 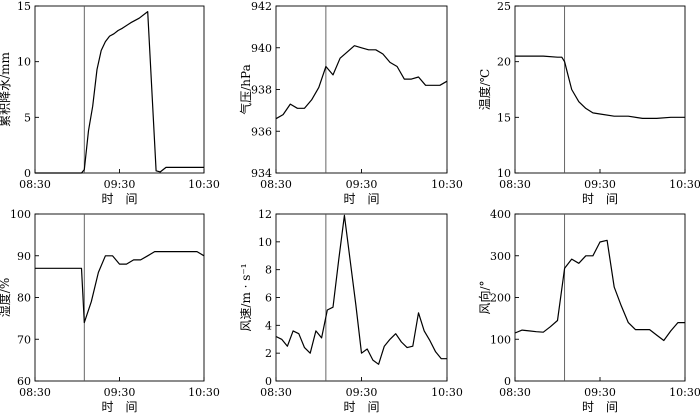 I want to click on y-tick-label: 942, so click(x=261, y=6).